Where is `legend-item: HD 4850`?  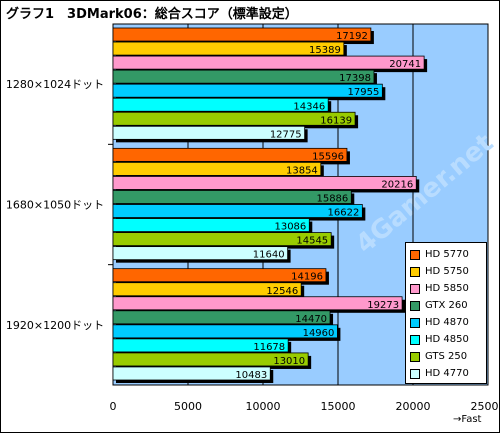
legend-item: HD 4850 is located at coordinates (448, 339).